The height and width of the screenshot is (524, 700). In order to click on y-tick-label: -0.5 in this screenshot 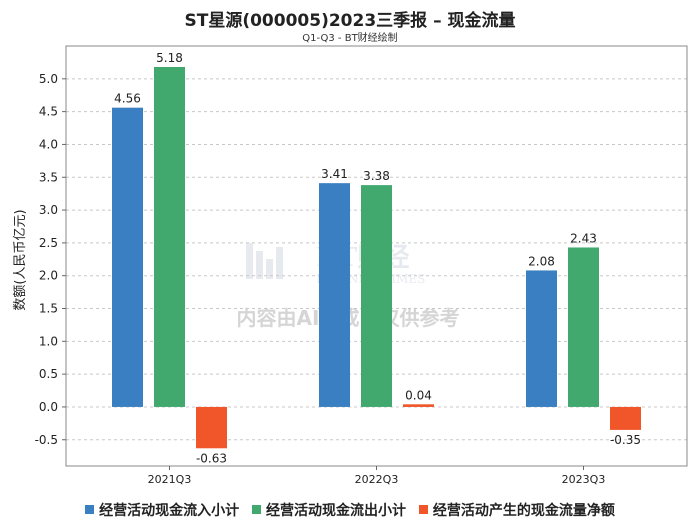, I will do `click(46, 440)`.